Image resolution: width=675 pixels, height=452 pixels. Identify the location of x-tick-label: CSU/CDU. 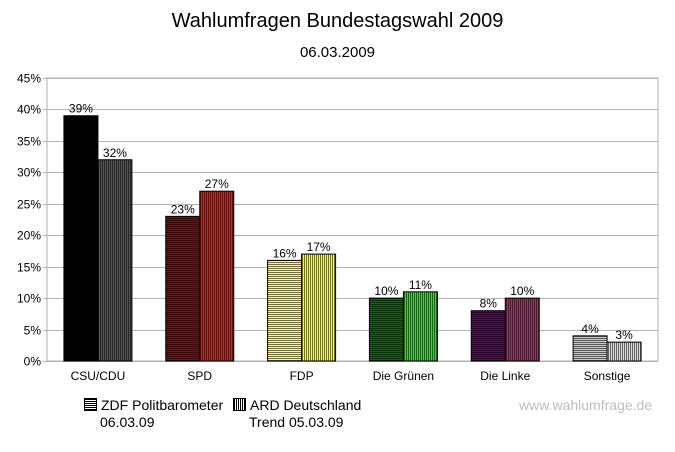
(98, 376).